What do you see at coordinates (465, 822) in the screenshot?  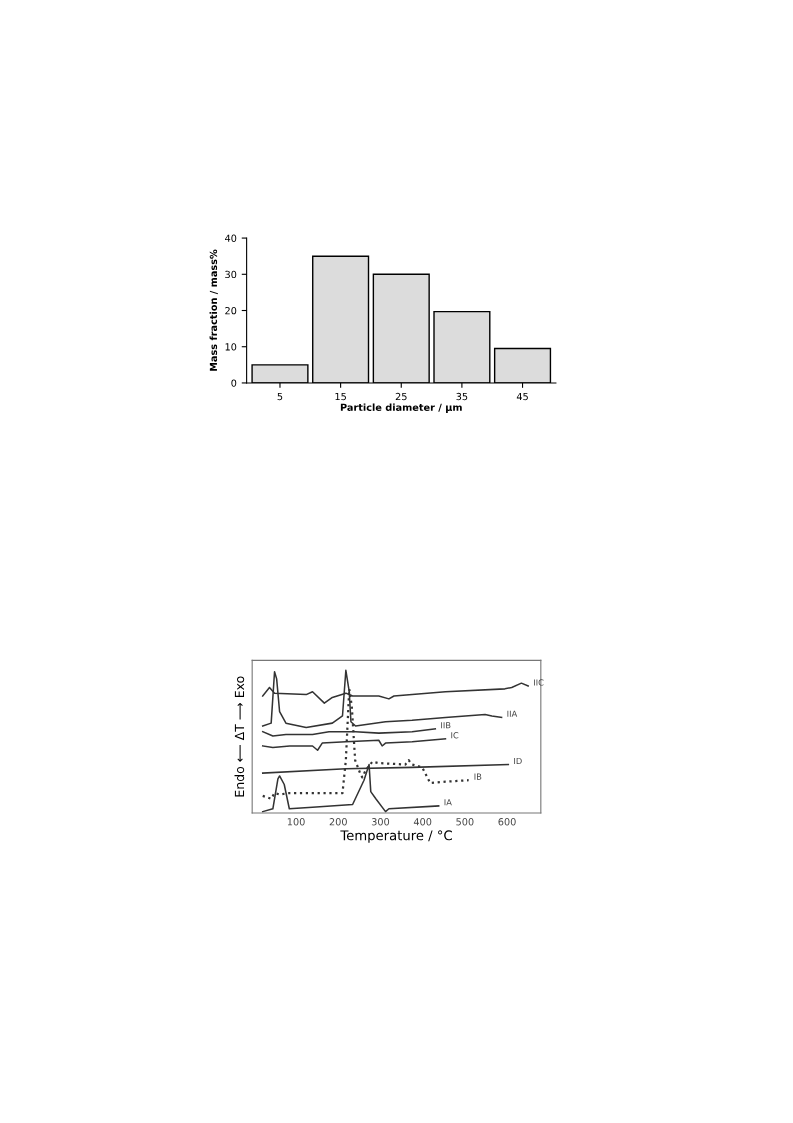 I see `x-tick-label: 500` at bounding box center [465, 822].